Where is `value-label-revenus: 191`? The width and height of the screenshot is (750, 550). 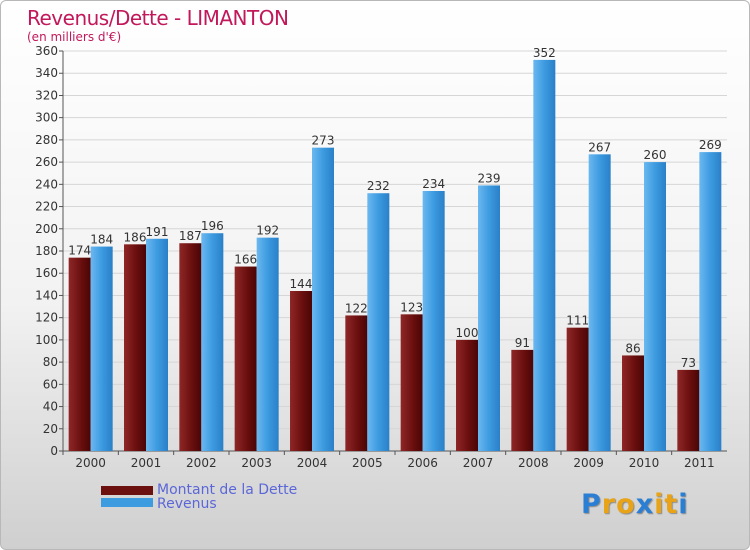
value-label-revenus: 191 is located at coordinates (157, 232).